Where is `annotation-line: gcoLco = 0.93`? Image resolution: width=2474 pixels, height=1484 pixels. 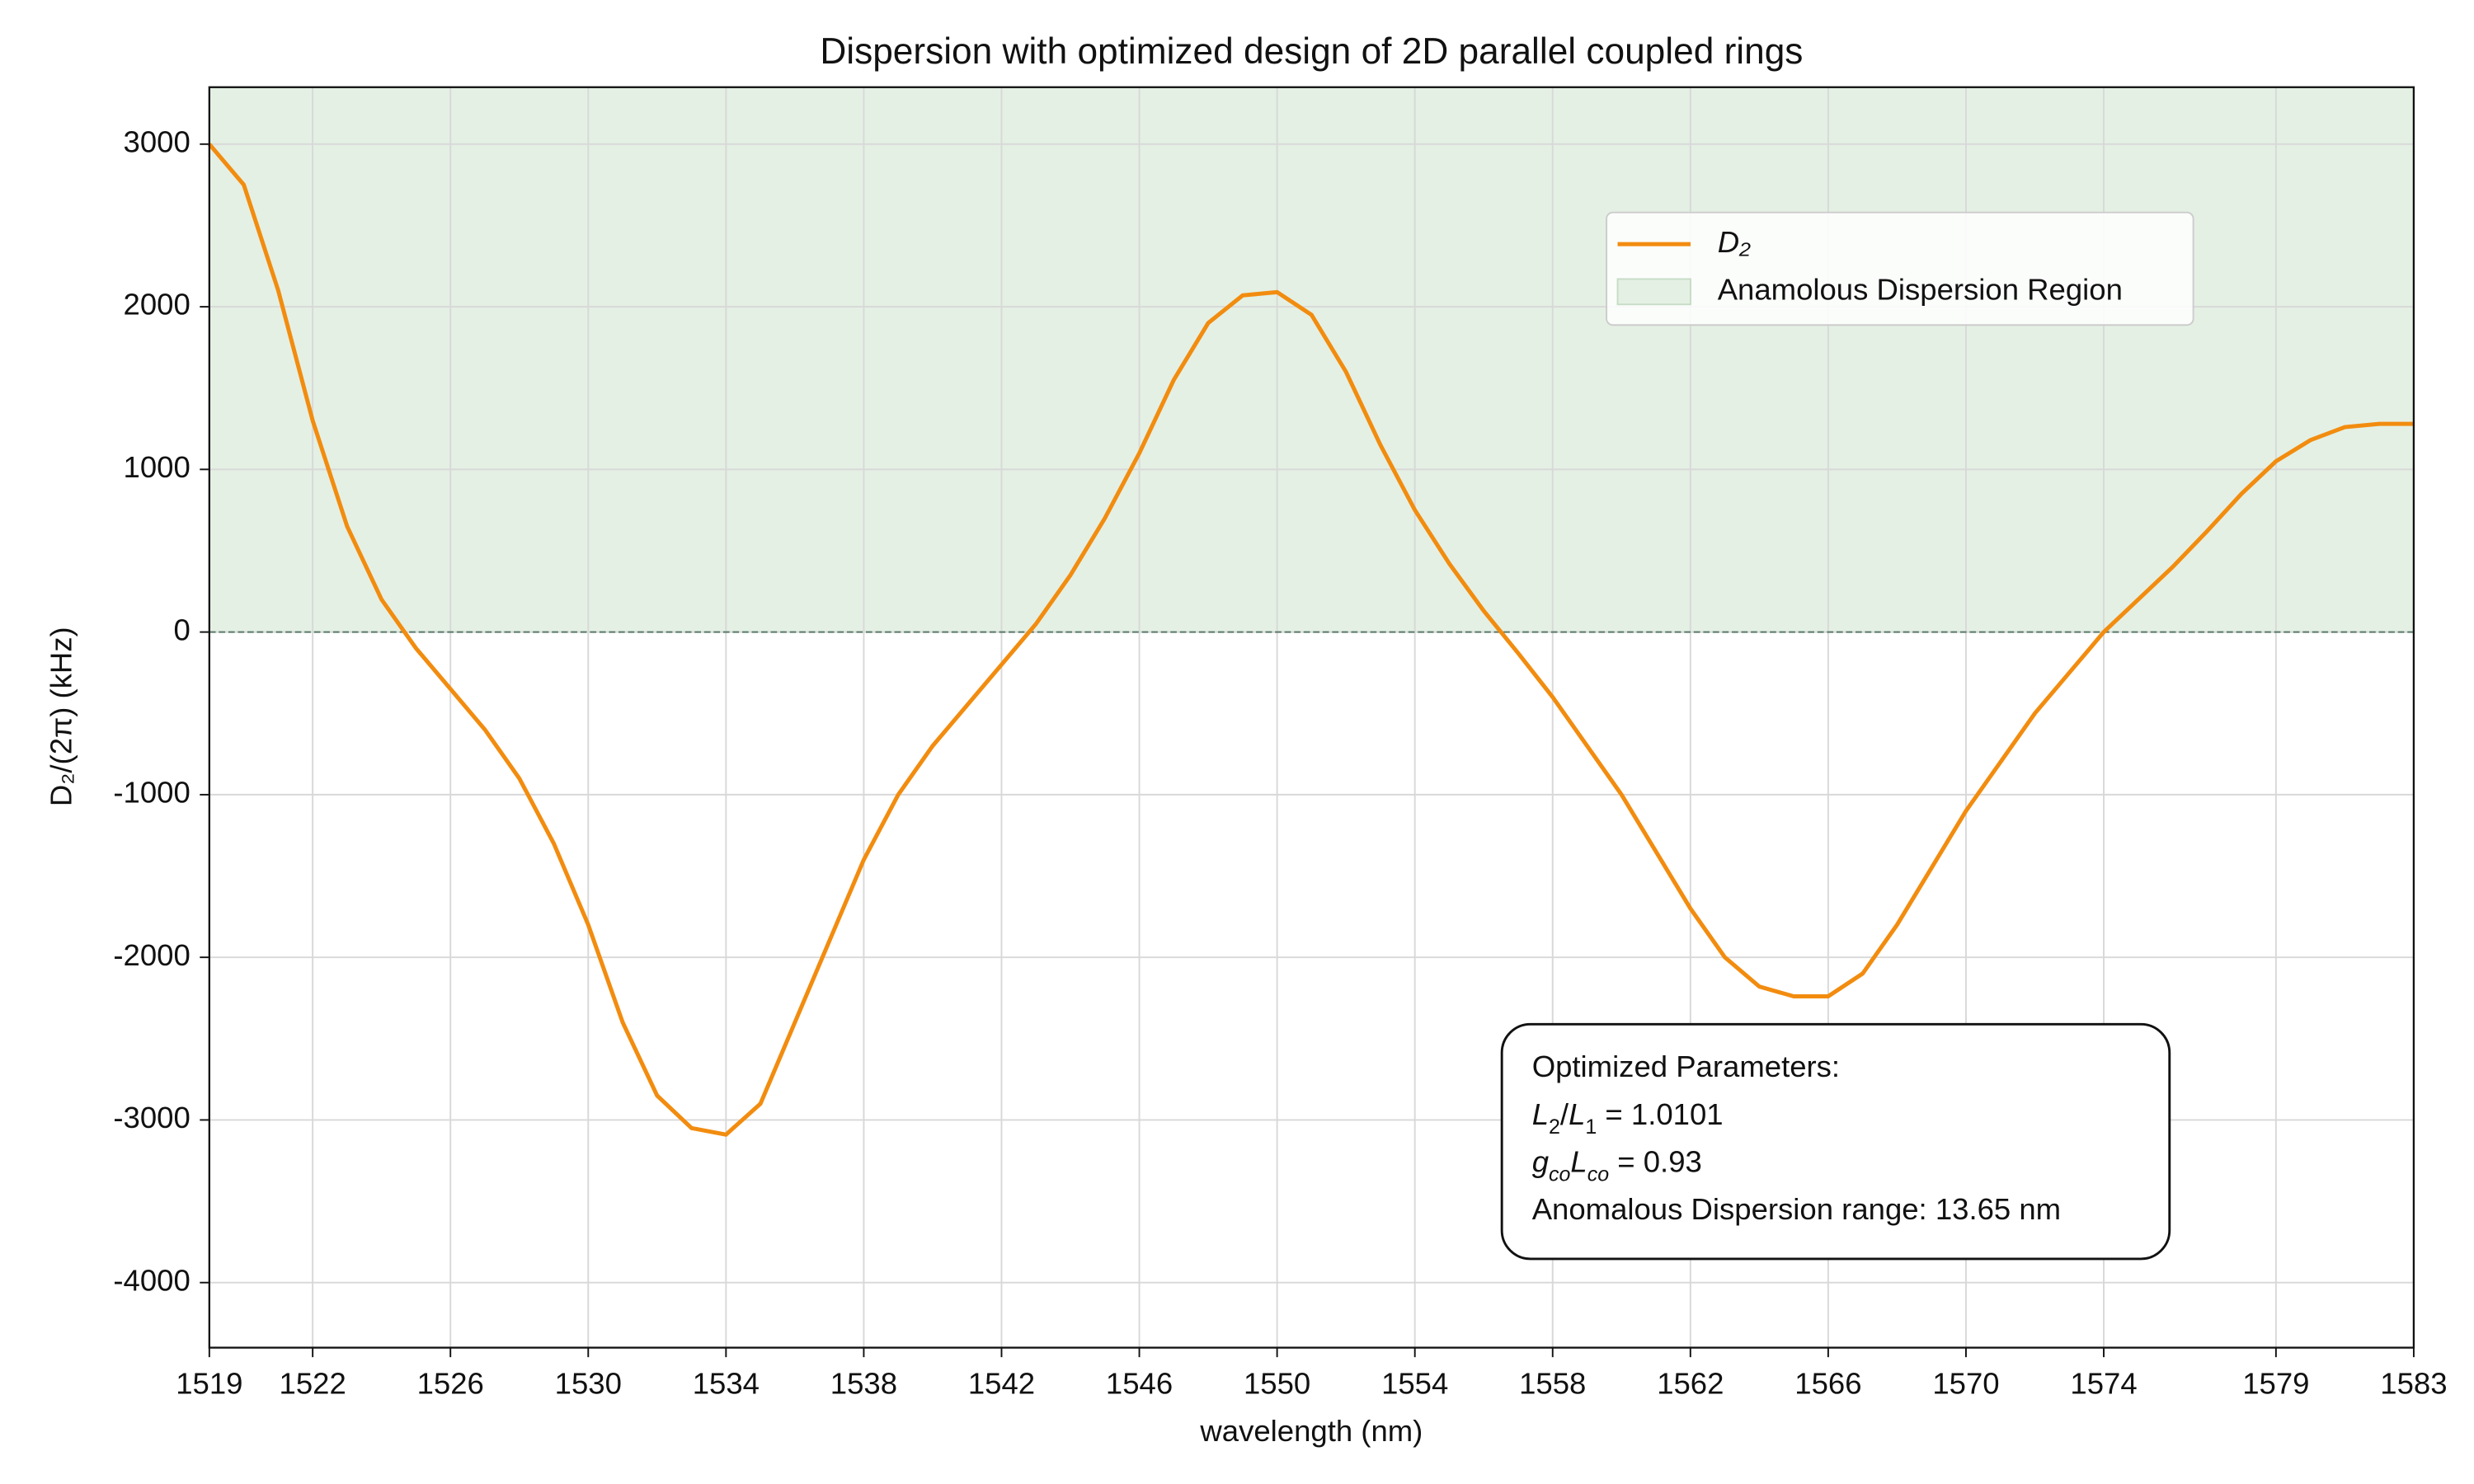 annotation-line: gcoLco = 0.93 is located at coordinates (1617, 1165).